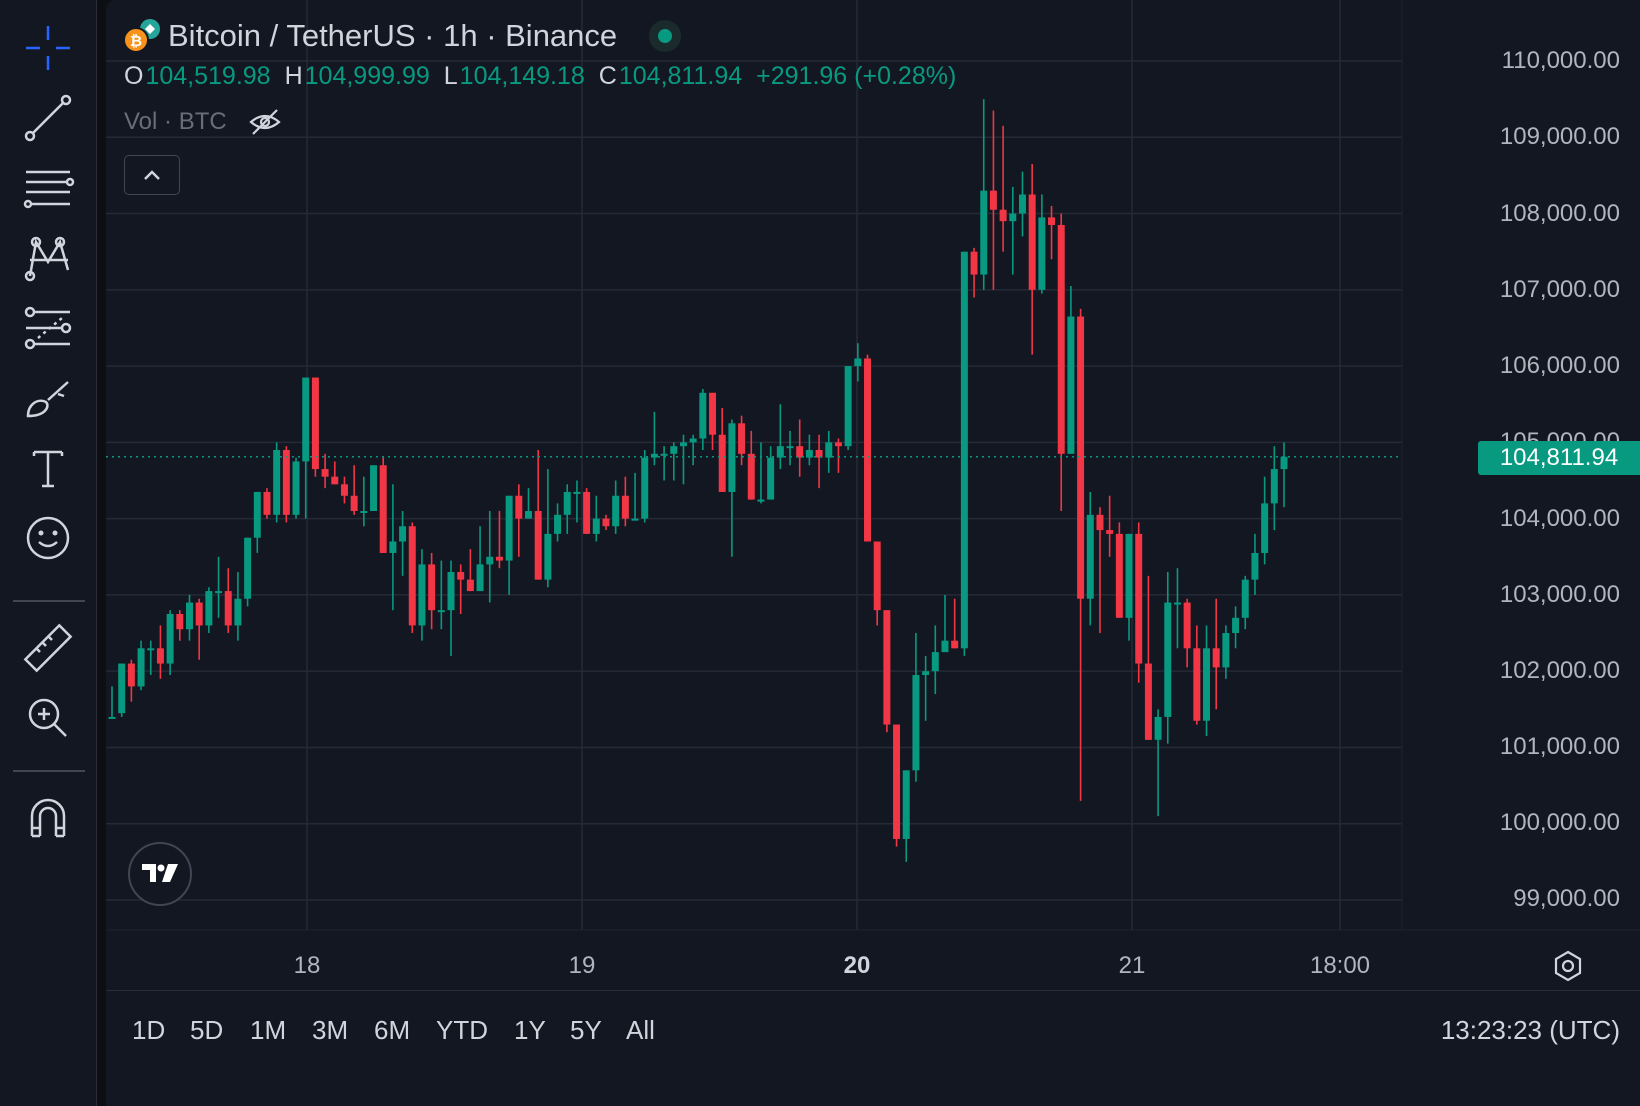 The width and height of the screenshot is (1640, 1106). Describe the element at coordinates (607, 76) in the screenshot. I see `close-key: C` at that location.